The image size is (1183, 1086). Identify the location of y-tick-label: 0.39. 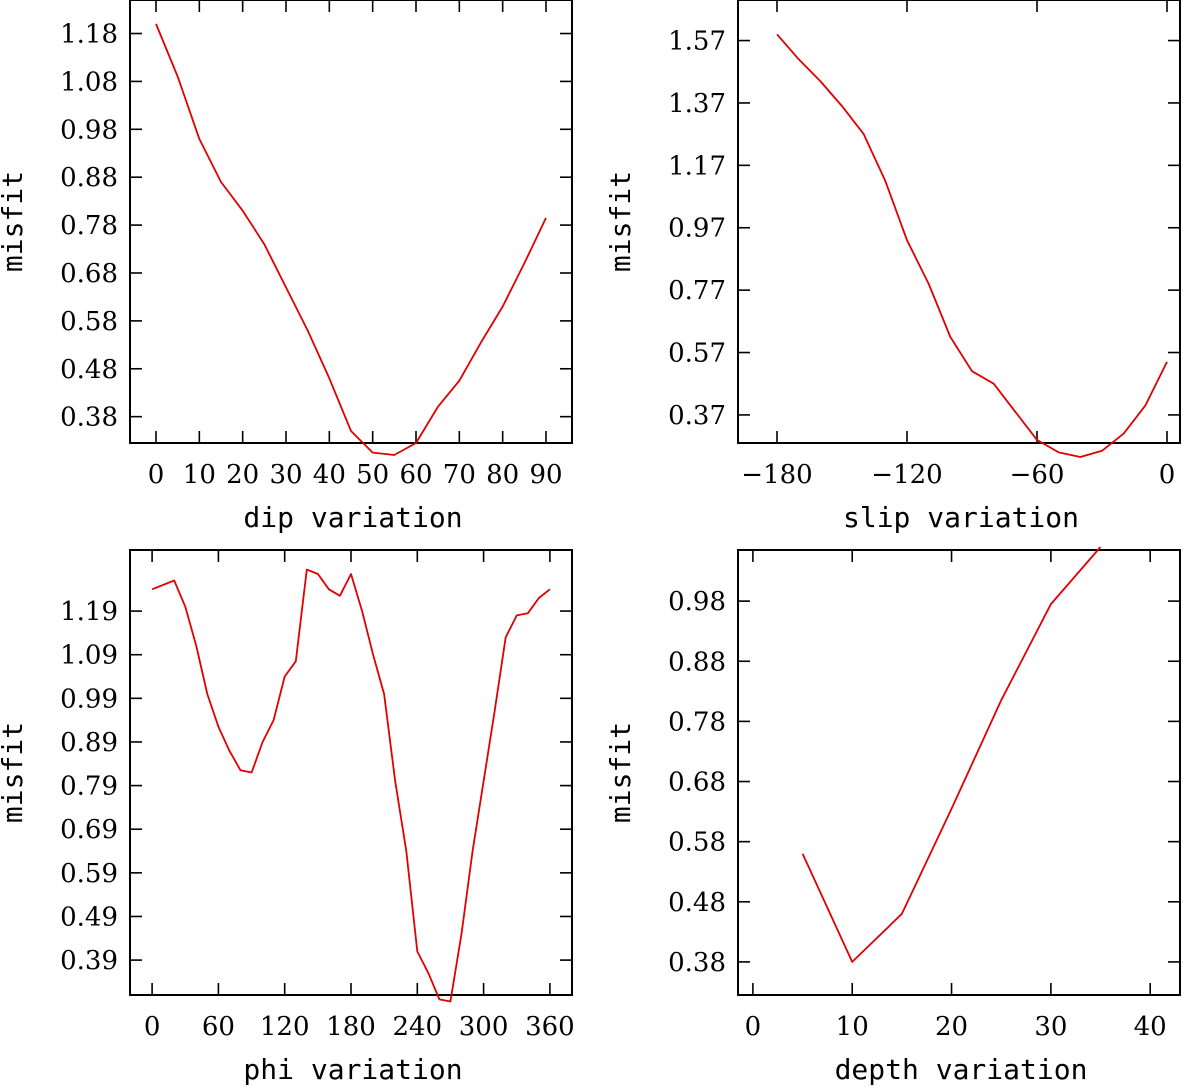
(89, 961).